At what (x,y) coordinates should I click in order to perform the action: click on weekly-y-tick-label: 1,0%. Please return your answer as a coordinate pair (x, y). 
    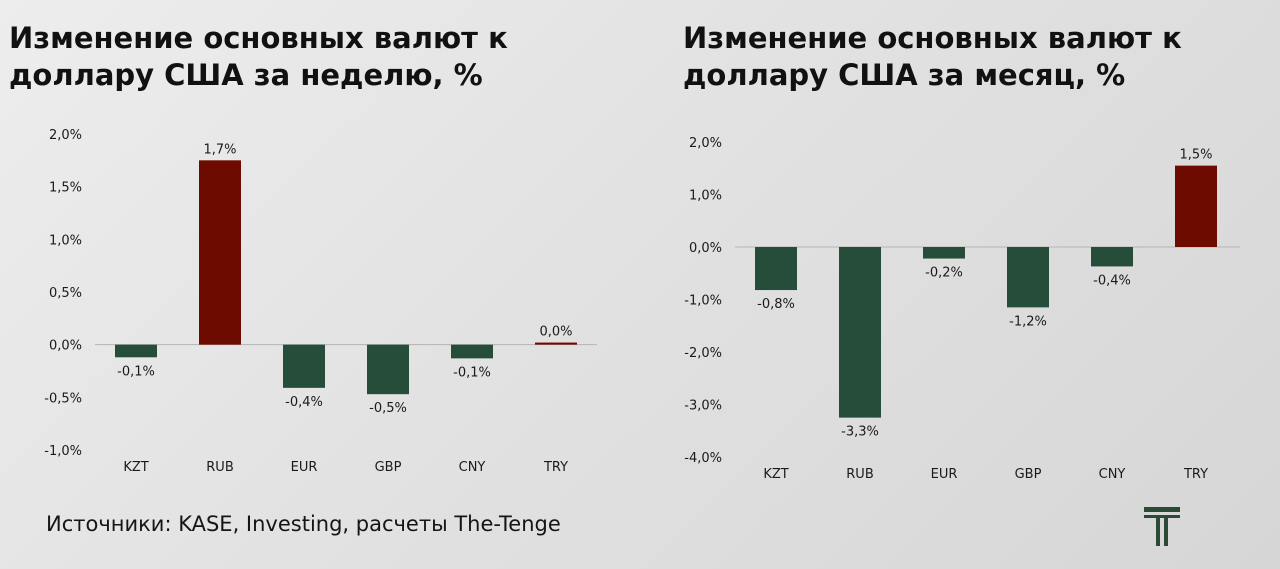
    Looking at the image, I should click on (65, 240).